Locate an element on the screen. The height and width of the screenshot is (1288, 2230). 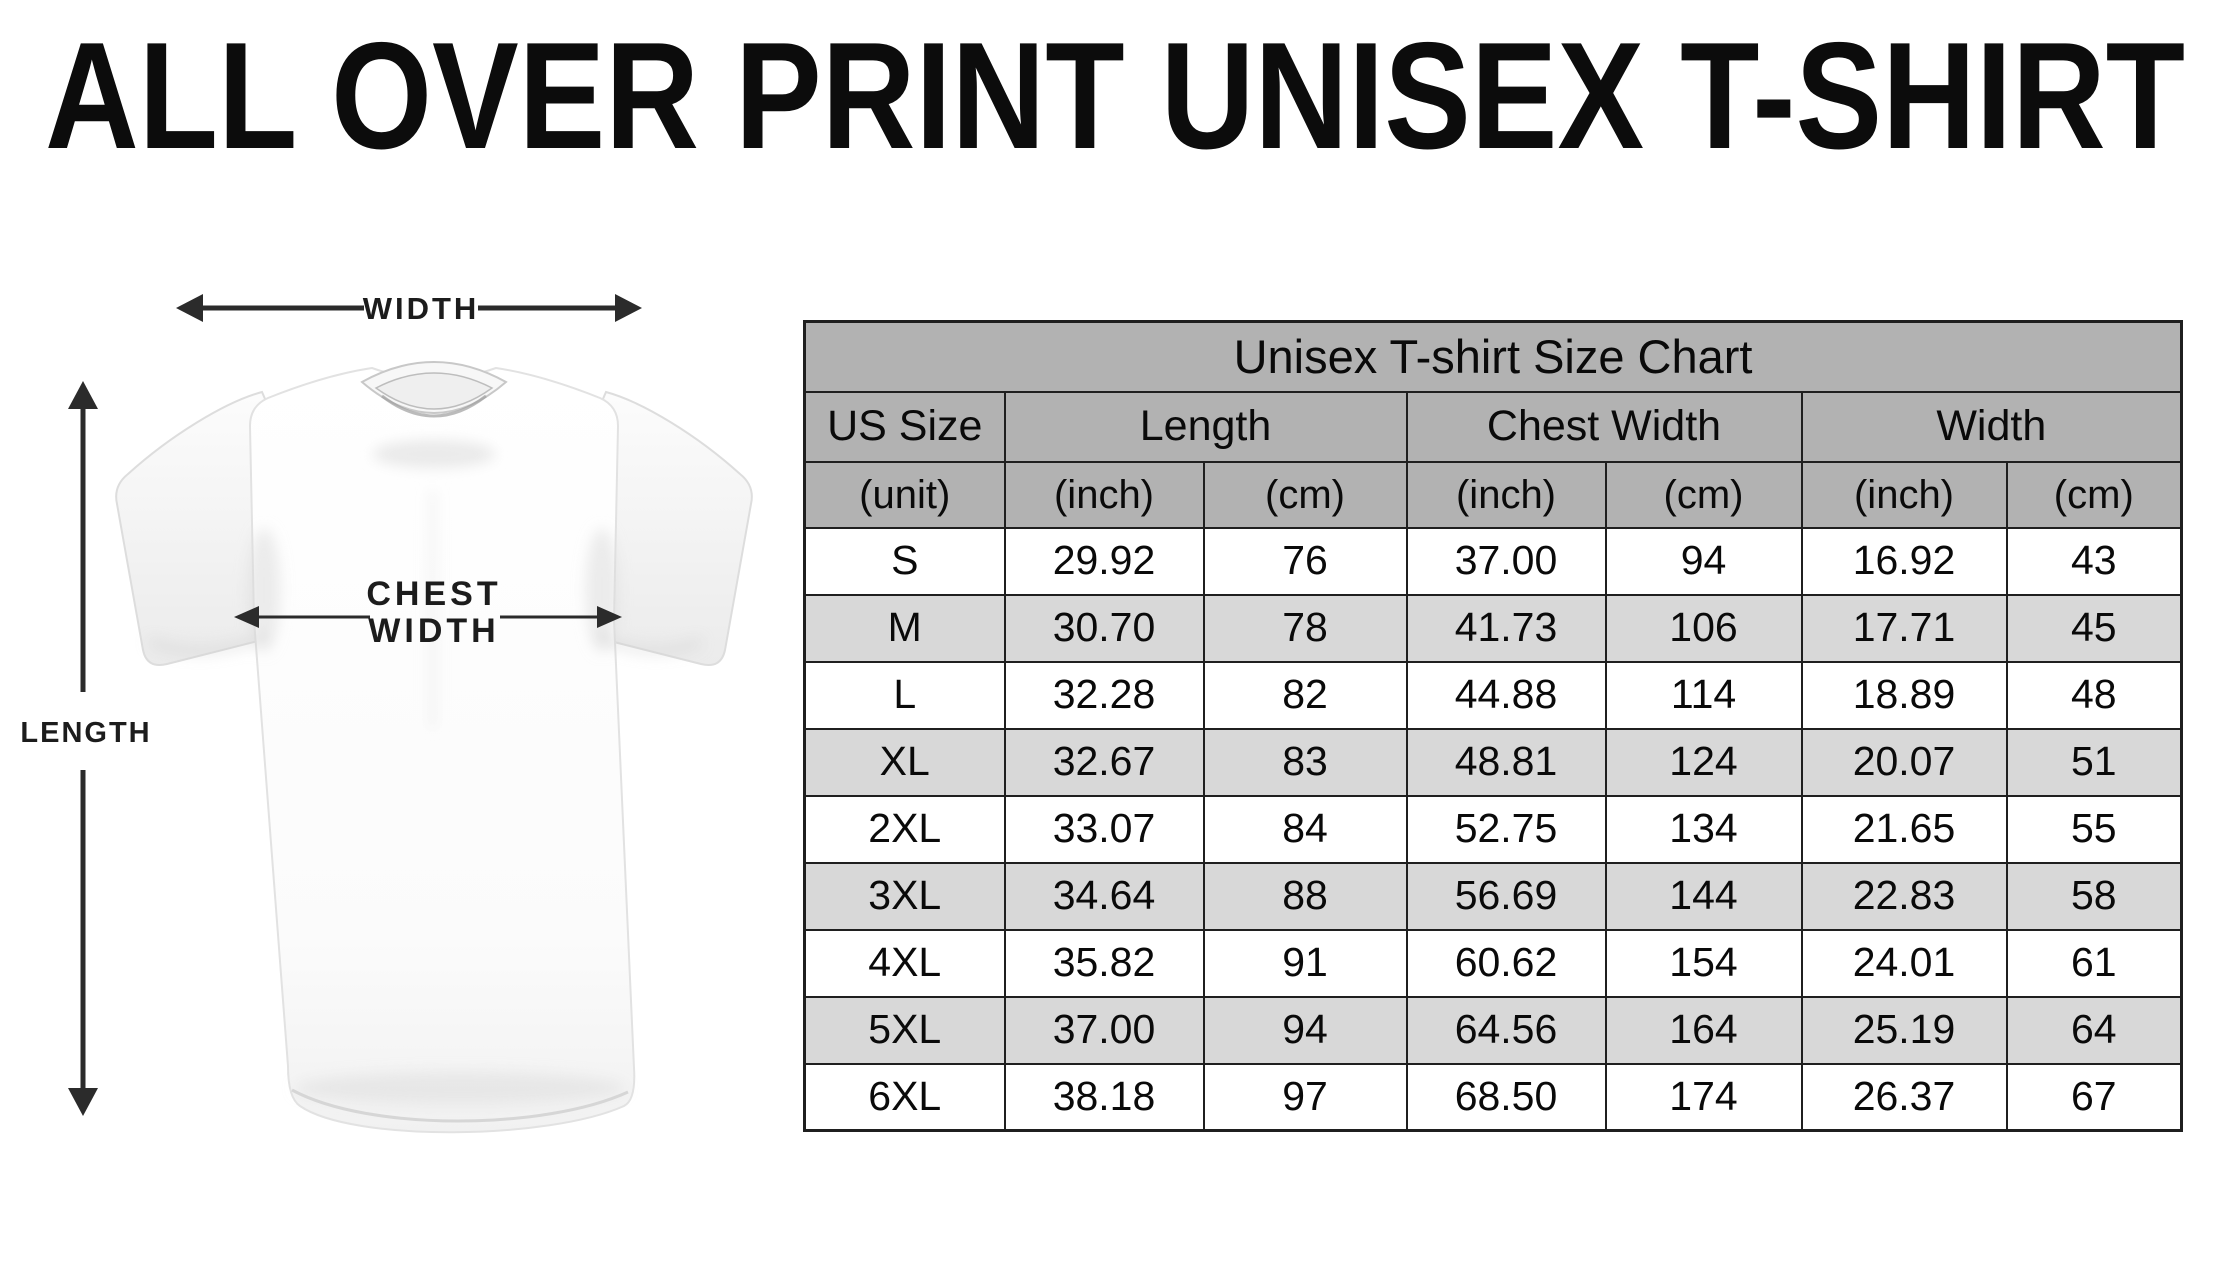
size-cell: 5XL is located at coordinates (904, 1030).